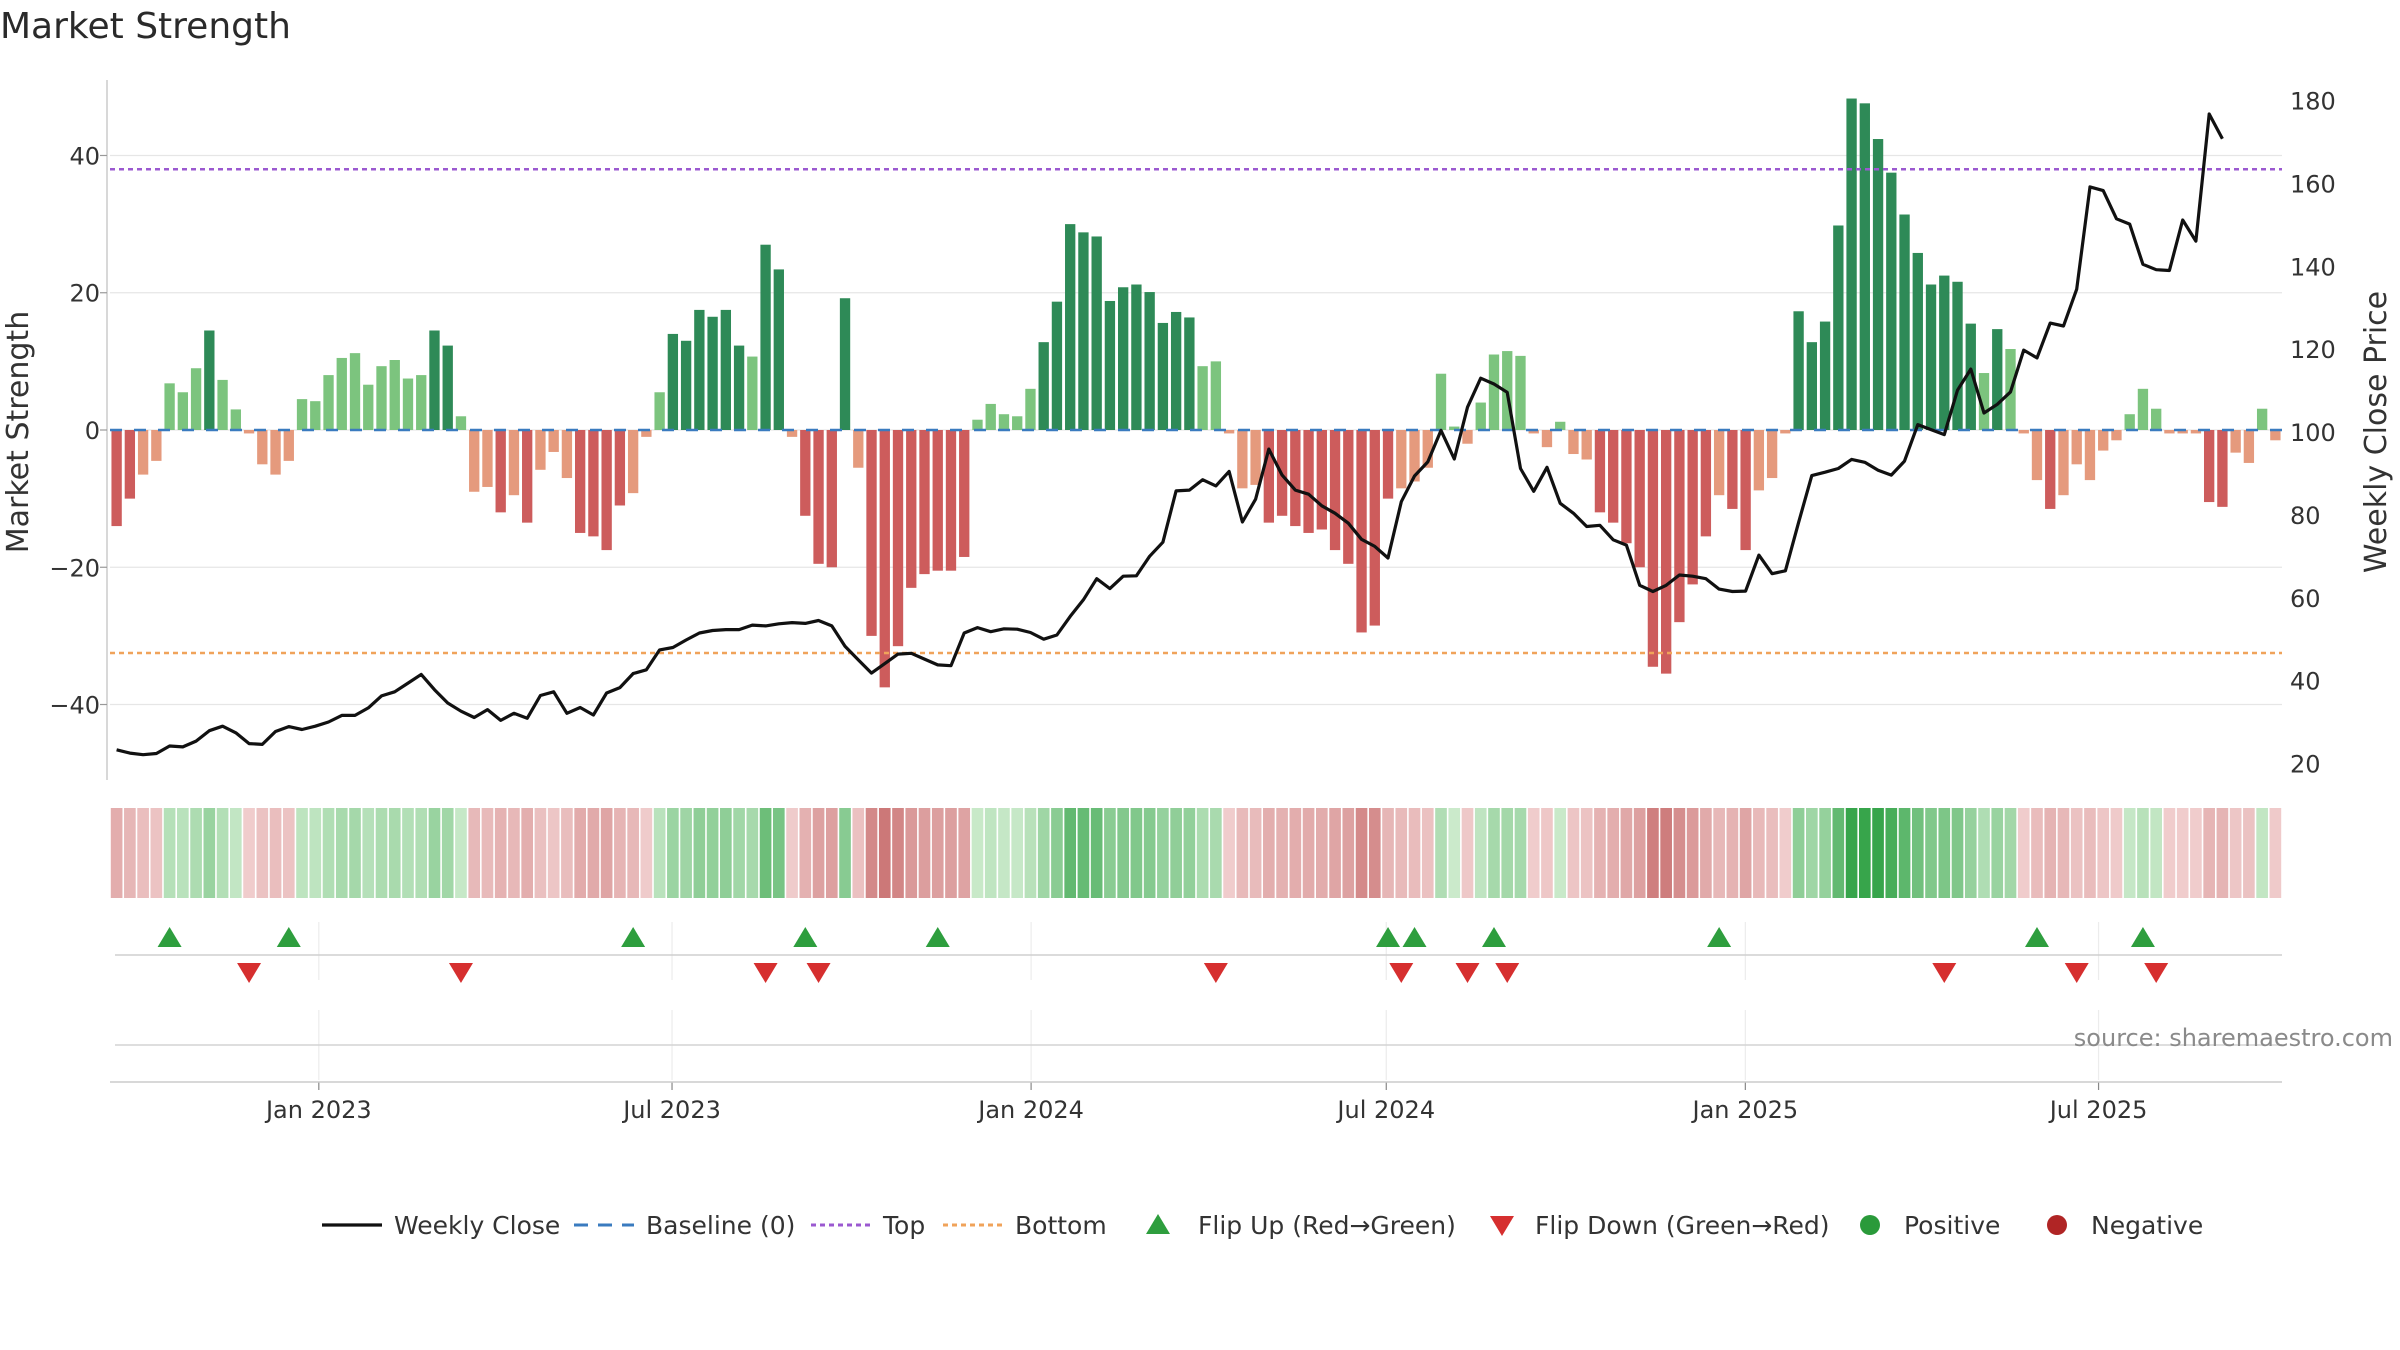 This screenshot has height=1350, width=2400. What do you see at coordinates (1327, 1225) in the screenshot?
I see `legend-label: Flip Up (Red→Green)` at bounding box center [1327, 1225].